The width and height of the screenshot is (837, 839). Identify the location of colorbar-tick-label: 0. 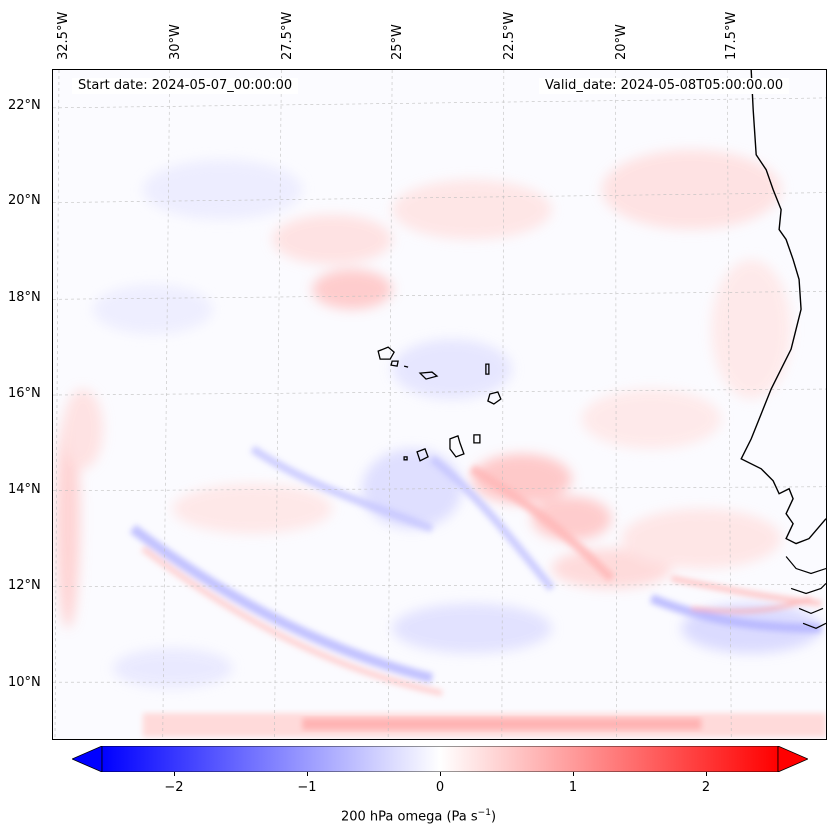
(440, 787).